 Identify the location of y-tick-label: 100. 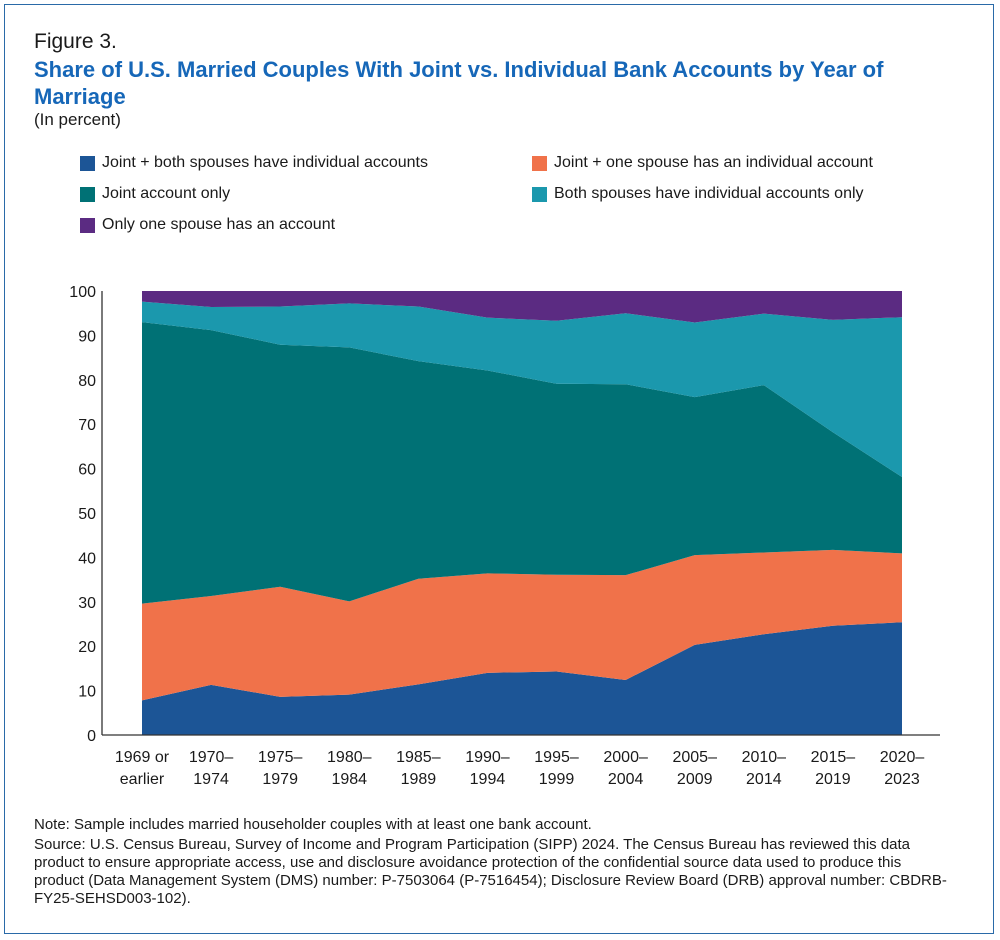
(82, 292).